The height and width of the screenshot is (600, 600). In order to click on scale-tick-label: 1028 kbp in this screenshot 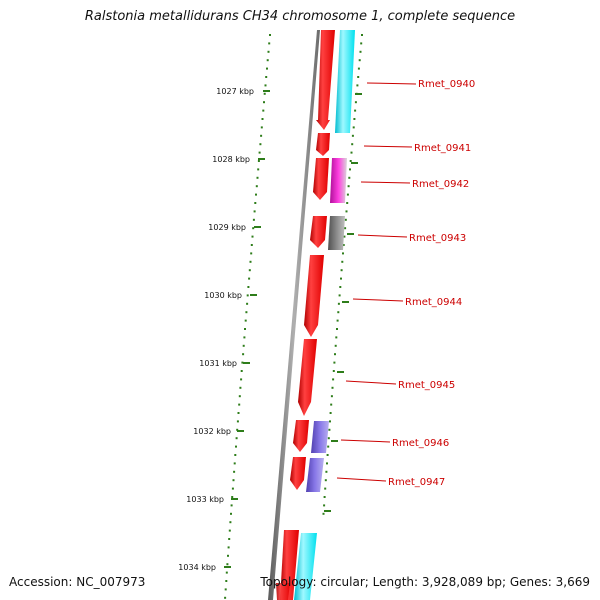, I will do `click(231, 159)`.